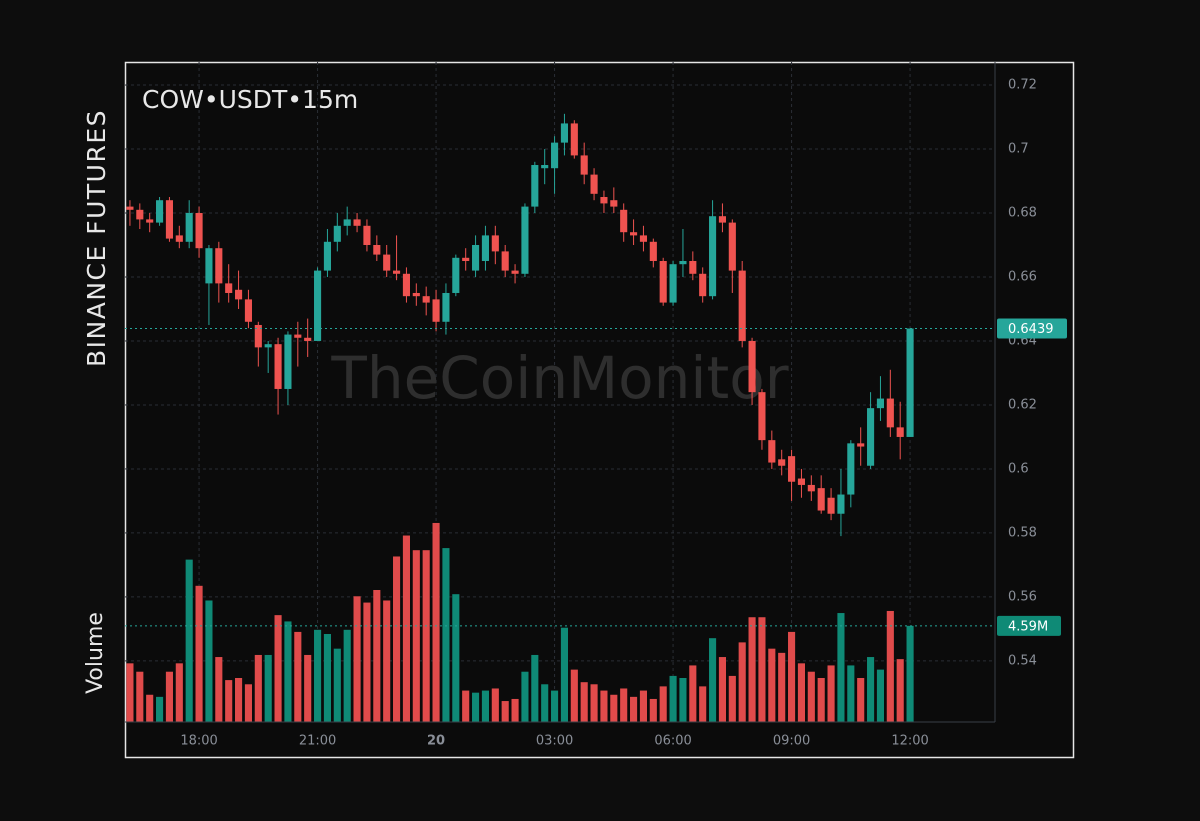 This screenshot has height=821, width=1200. I want to click on y-tick-label: 0.6, so click(1018, 468).